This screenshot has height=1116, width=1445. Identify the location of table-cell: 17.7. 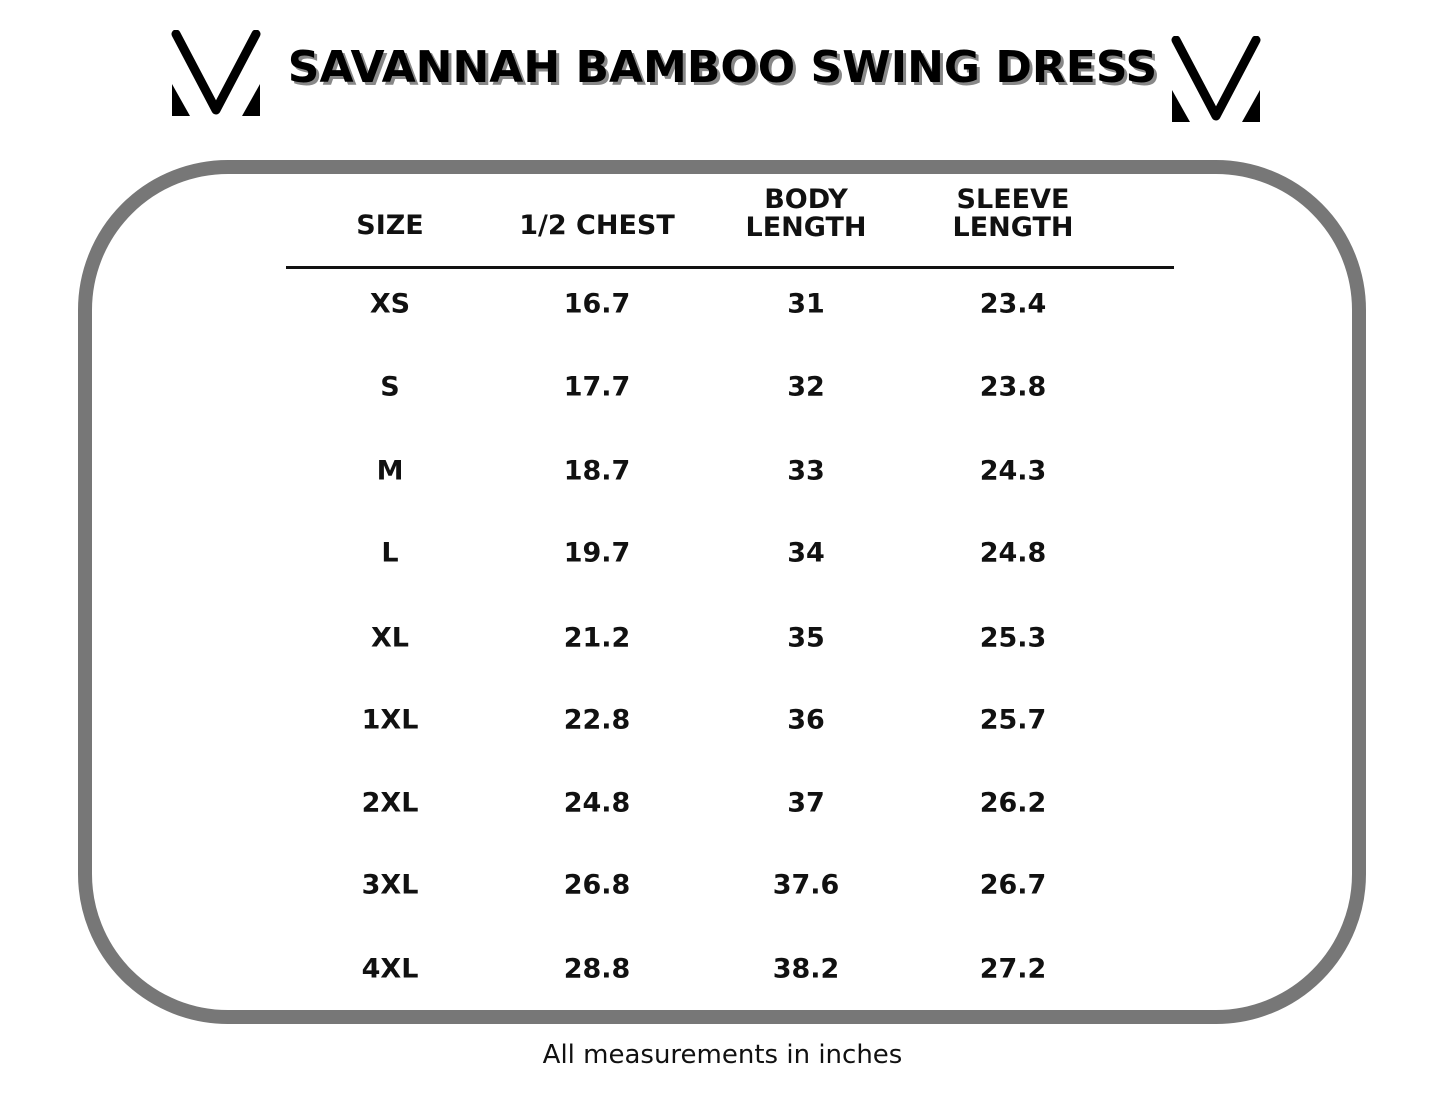
(597, 387).